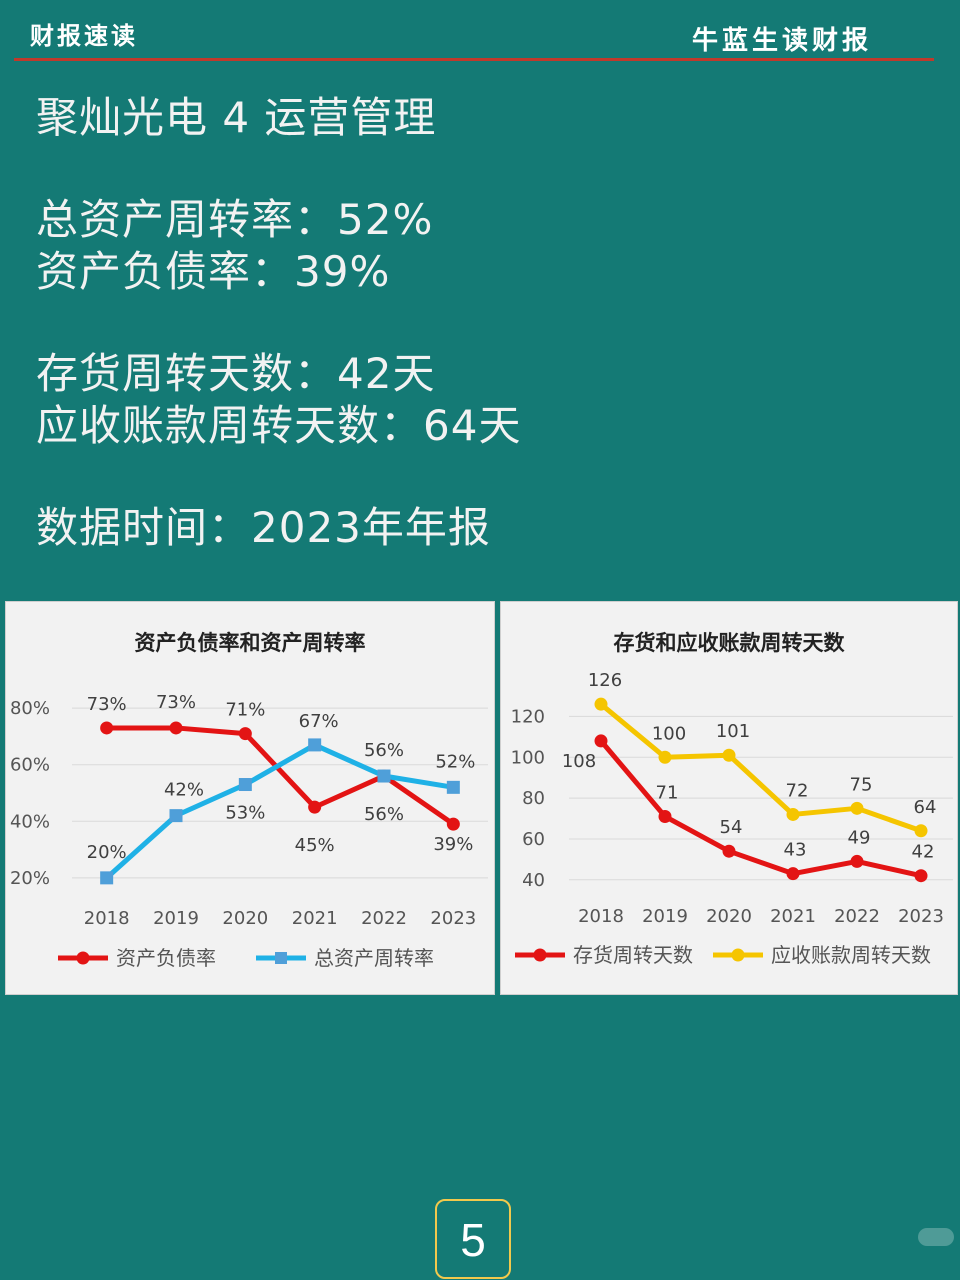 This screenshot has width=960, height=1280. I want to click on legend-label: 存货周转天数, so click(633, 955).